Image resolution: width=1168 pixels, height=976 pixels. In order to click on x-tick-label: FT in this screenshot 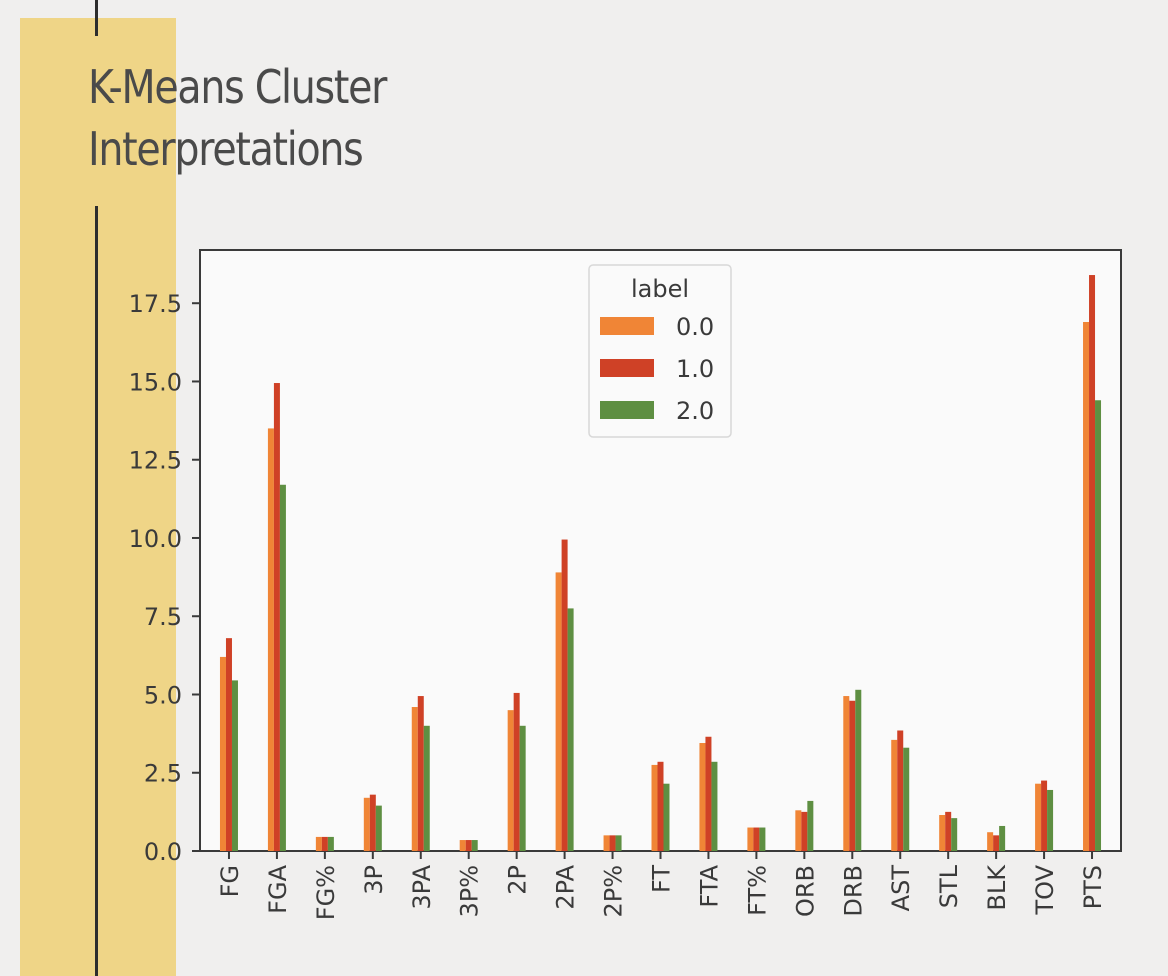, I will do `click(662, 879)`.